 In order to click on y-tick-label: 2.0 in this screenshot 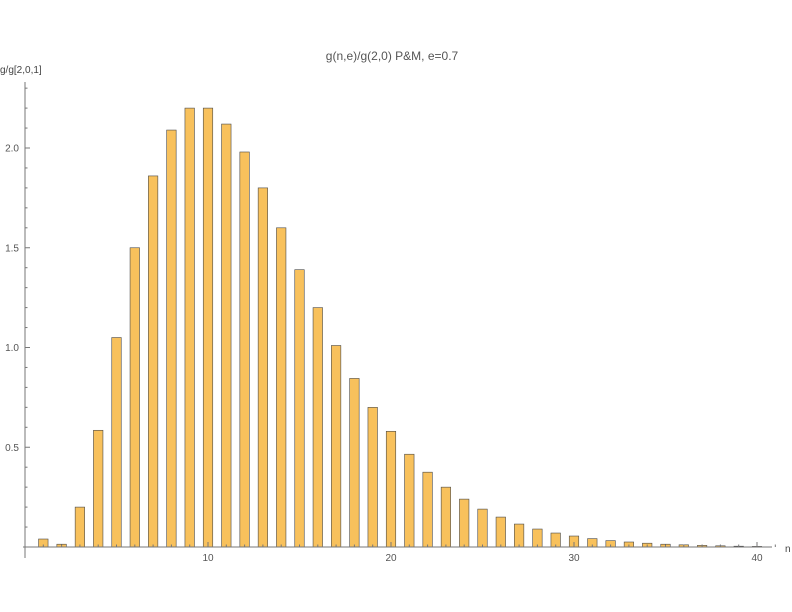, I will do `click(12, 149)`.